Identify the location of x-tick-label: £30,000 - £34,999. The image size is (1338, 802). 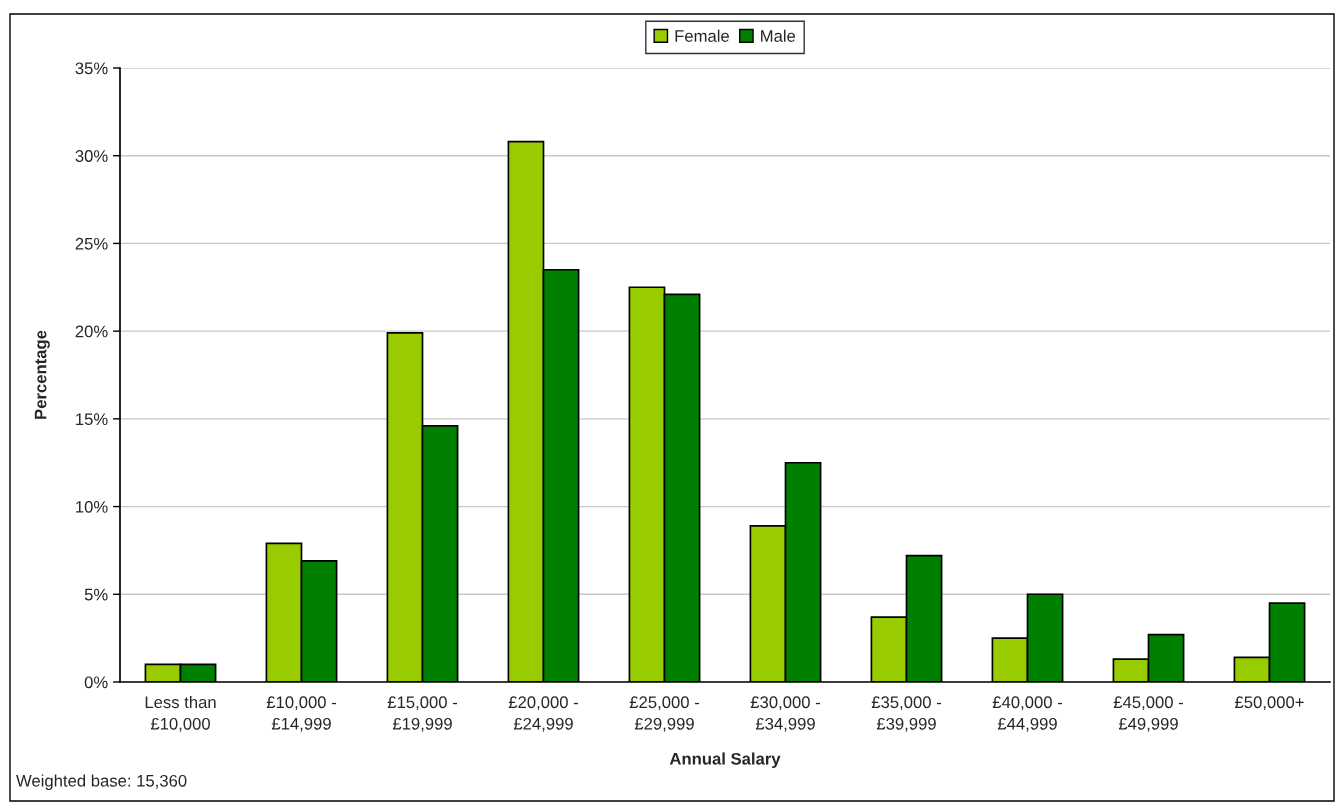
(785, 714).